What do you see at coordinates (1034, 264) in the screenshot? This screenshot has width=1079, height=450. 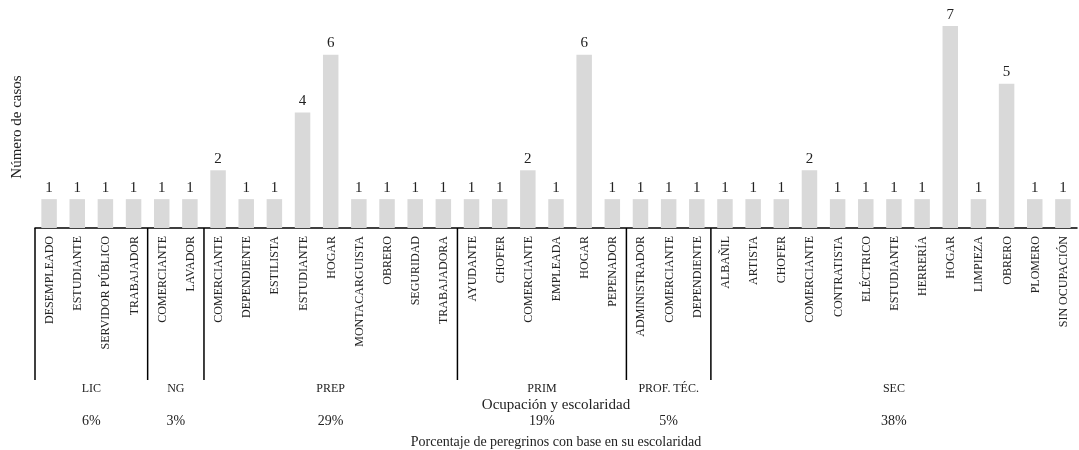 I see `x-tick-label: PLOMERO` at bounding box center [1034, 264].